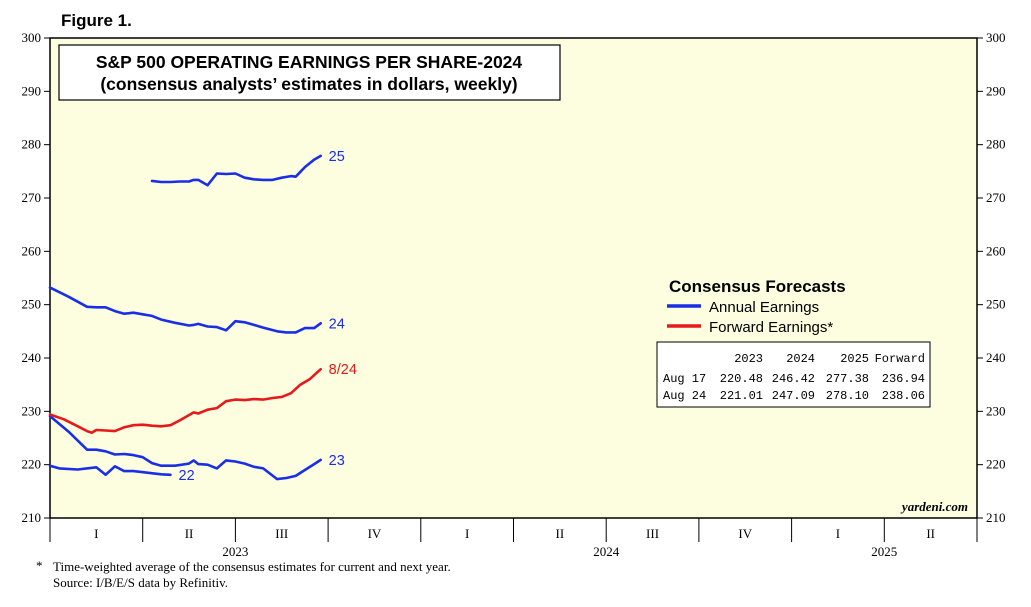 This screenshot has width=1031, height=607. Describe the element at coordinates (764, 307) in the screenshot. I see `legend-label-annual: Annual Earnings` at that location.